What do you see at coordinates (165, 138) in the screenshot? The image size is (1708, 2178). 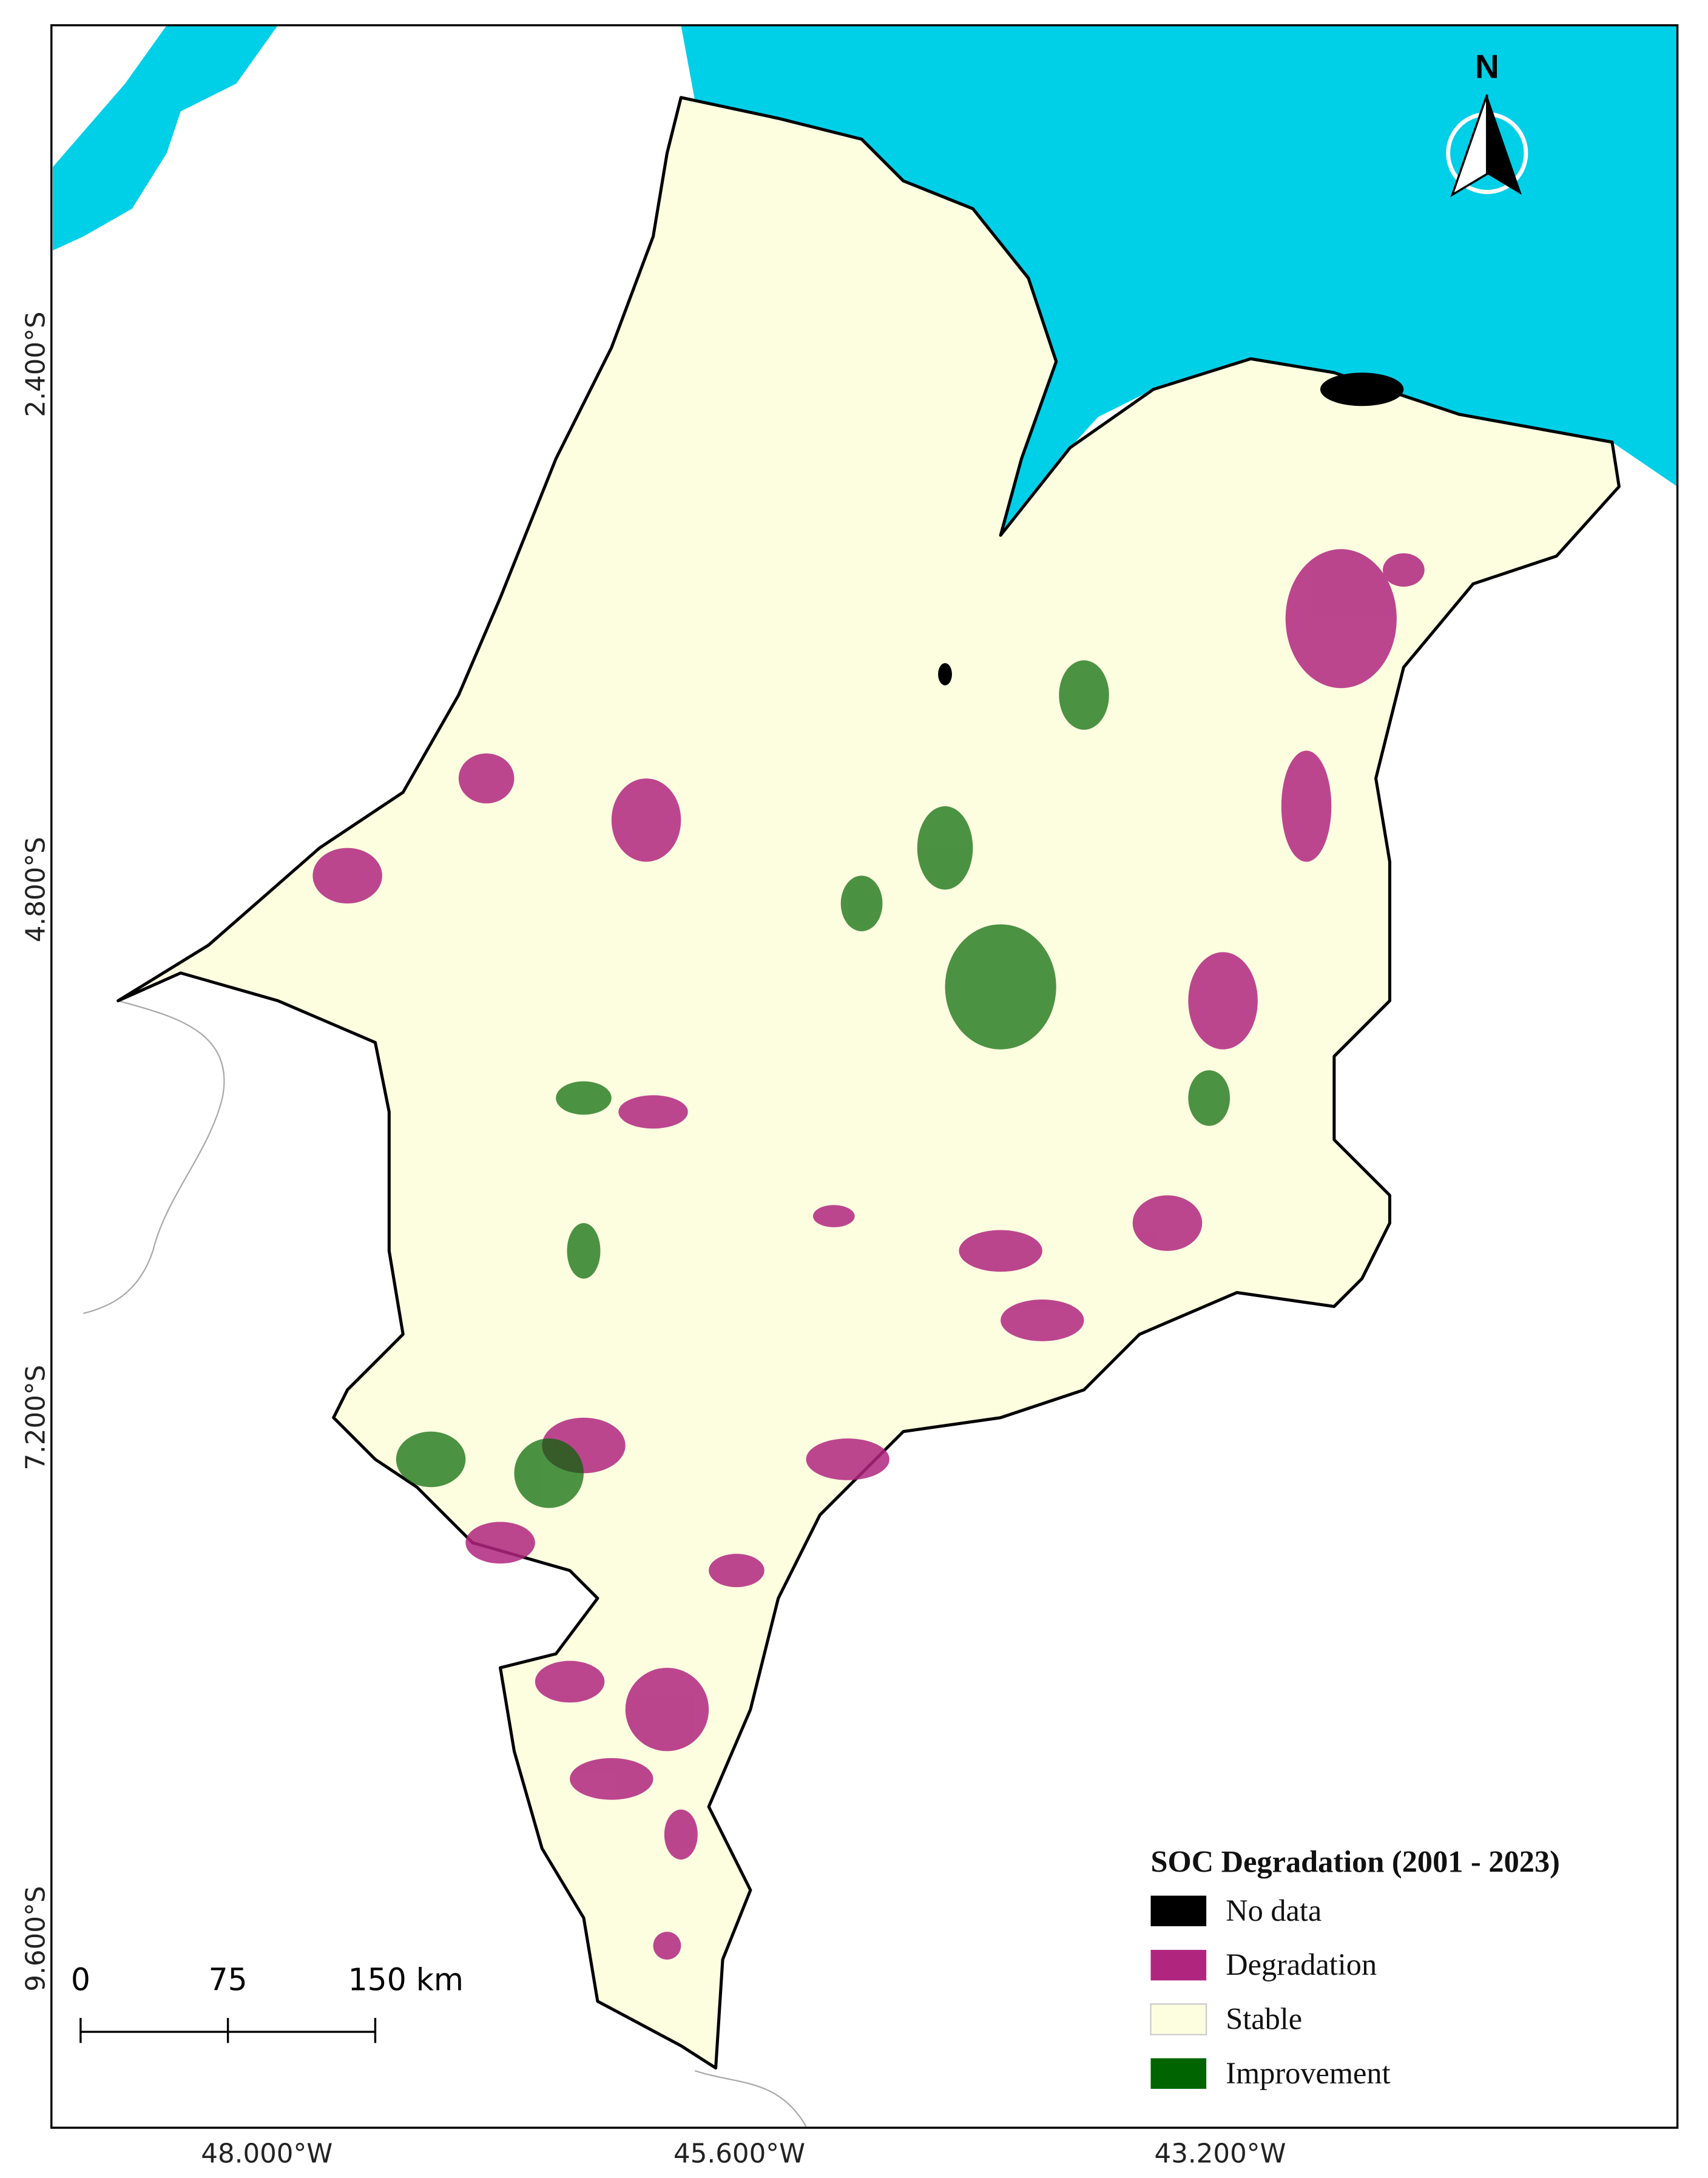 I see `water-west` at bounding box center [165, 138].